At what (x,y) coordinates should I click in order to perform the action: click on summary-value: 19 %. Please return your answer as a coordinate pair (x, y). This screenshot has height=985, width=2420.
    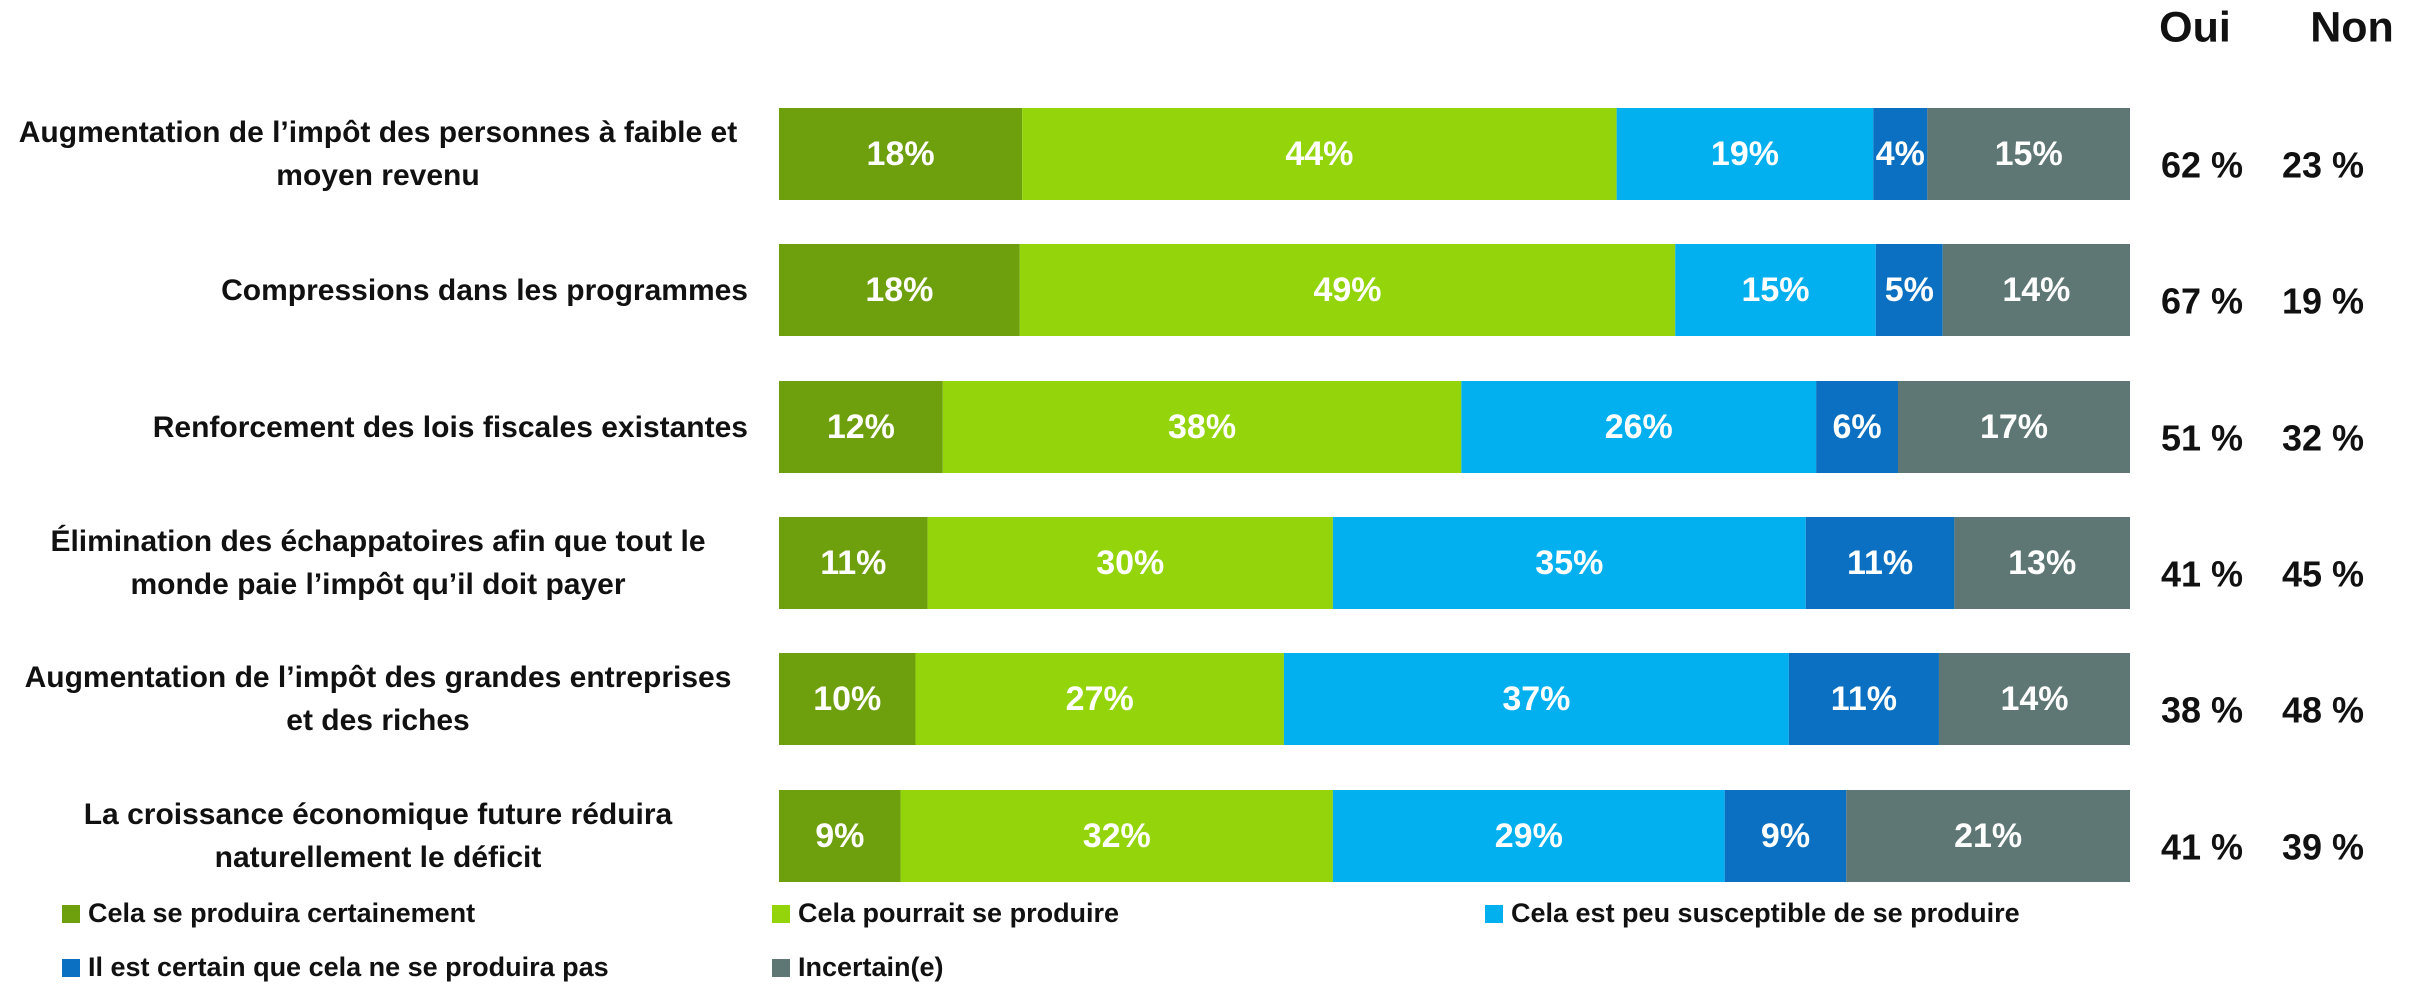
    Looking at the image, I should click on (2323, 301).